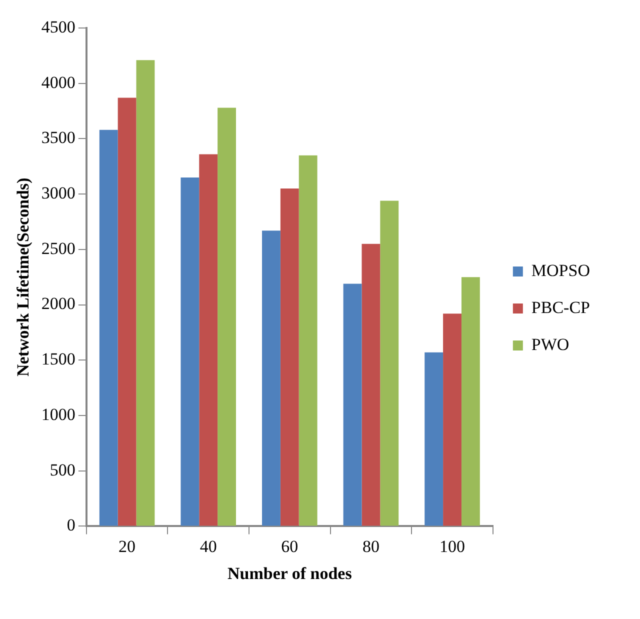 This screenshot has width=640, height=619. I want to click on x-tick-label: 20, so click(127, 546).